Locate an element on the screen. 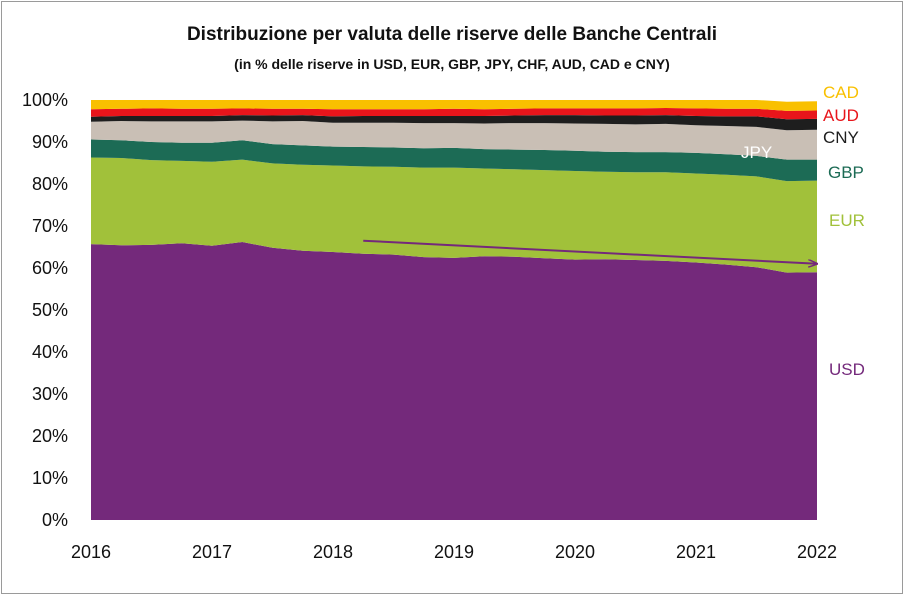 The height and width of the screenshot is (595, 904). area-gbp is located at coordinates (454, 160).